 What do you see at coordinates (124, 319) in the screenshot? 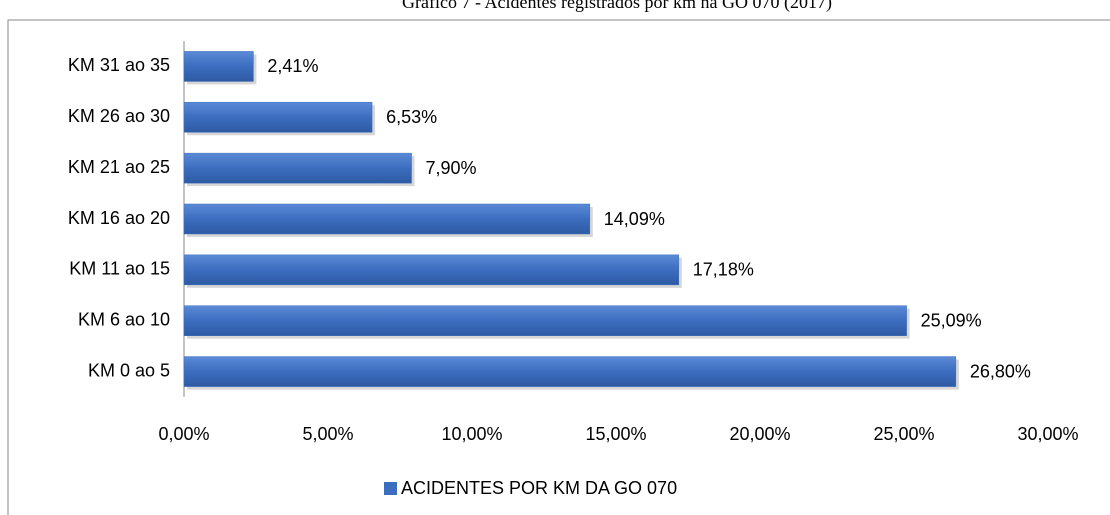
I see `y-tick-label: KM 6 ao 10` at bounding box center [124, 319].